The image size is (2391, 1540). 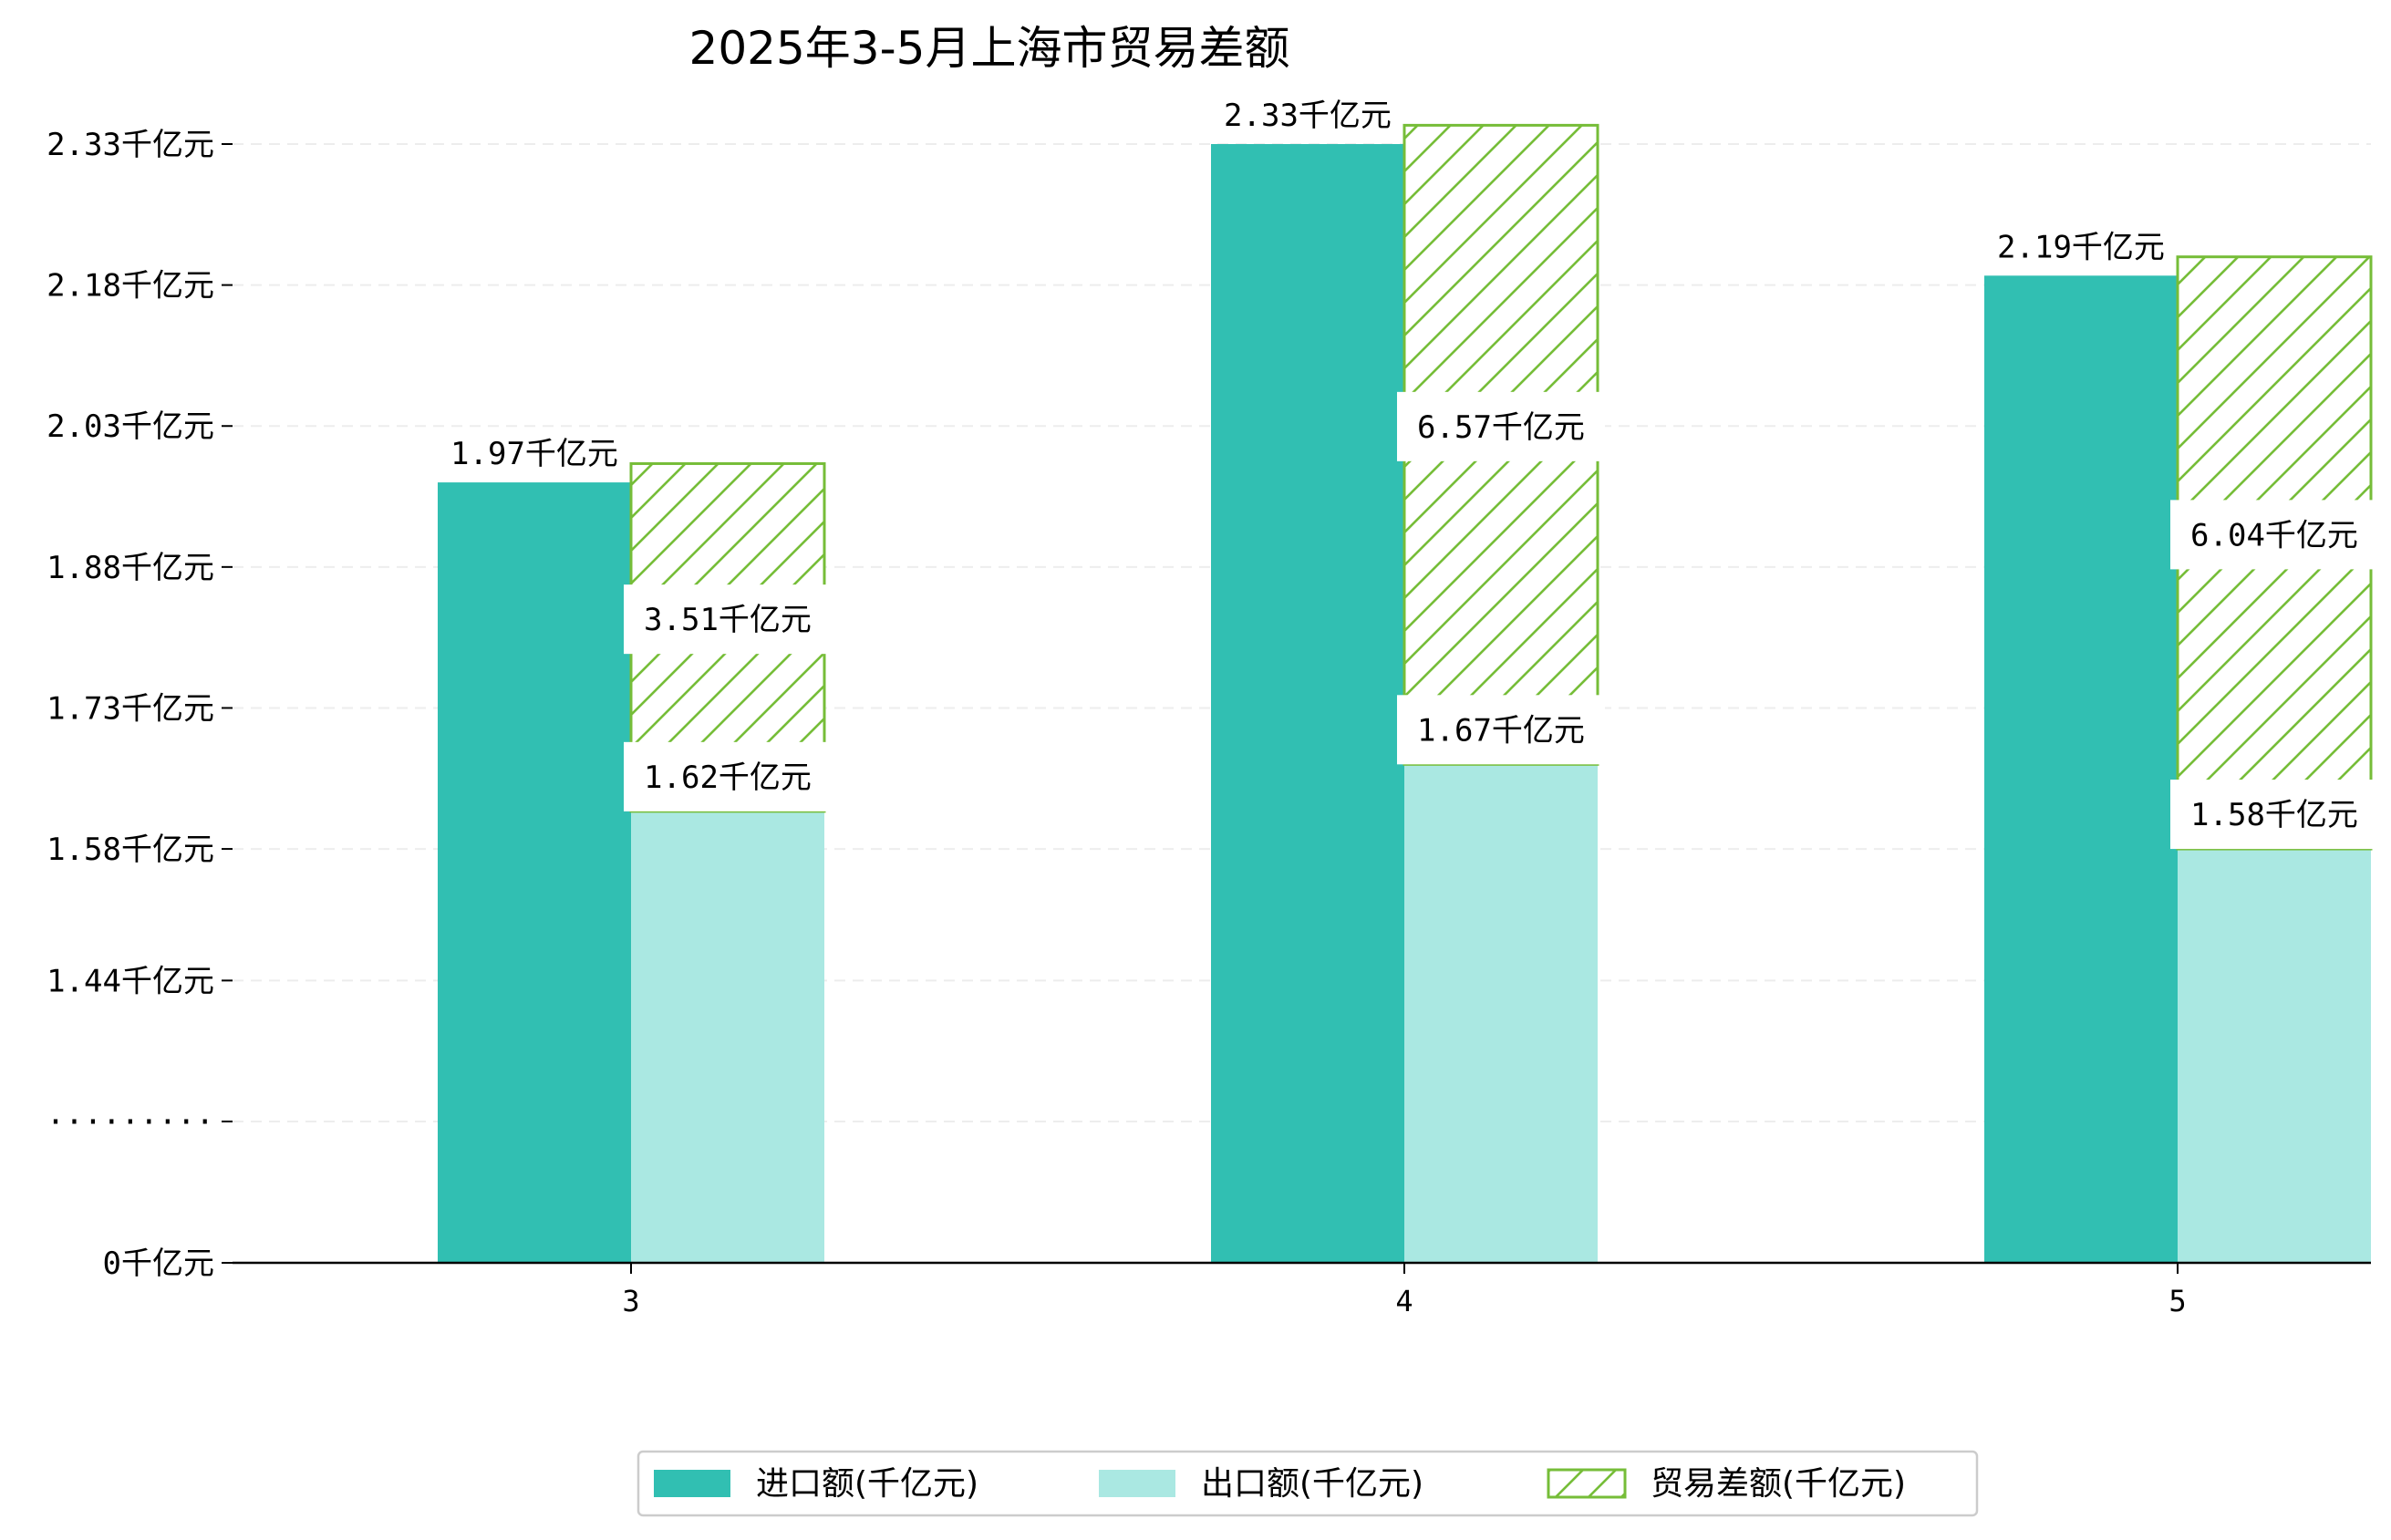 What do you see at coordinates (130, 568) in the screenshot?
I see `y-tick-label: 1.88千亿元` at bounding box center [130, 568].